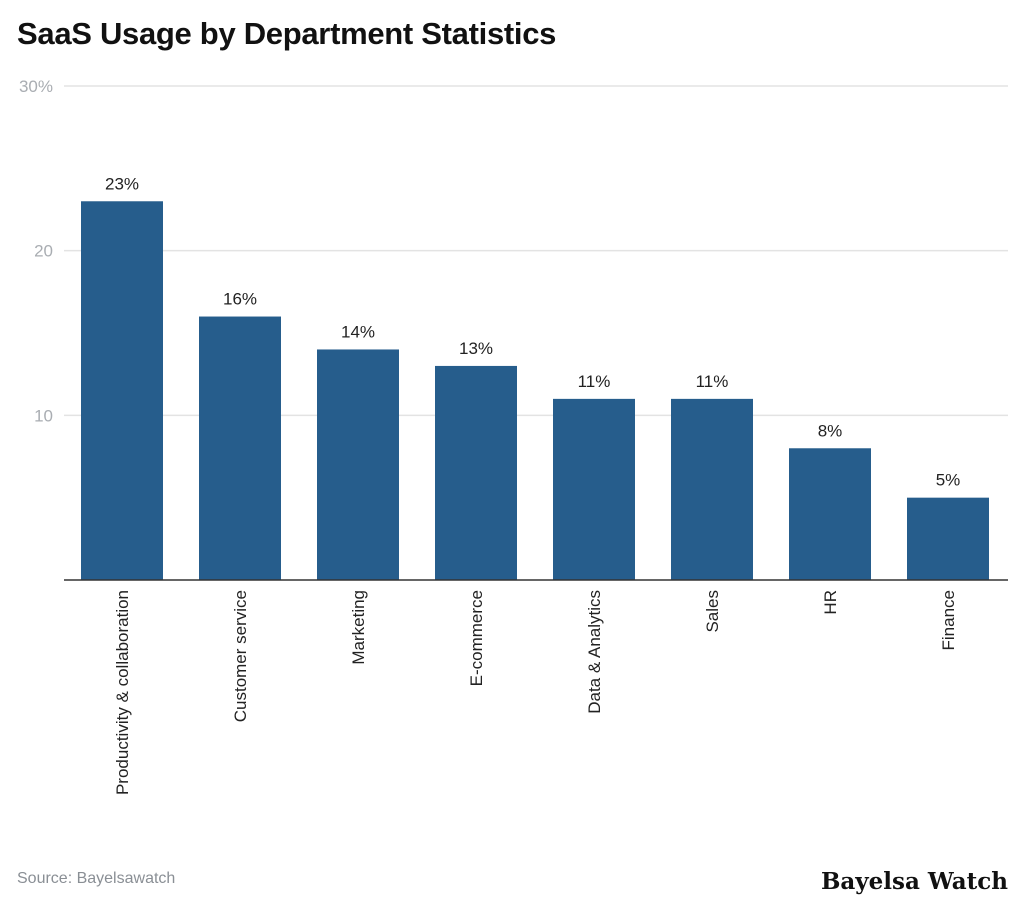  I want to click on x-tick-label: HR, so click(830, 602).